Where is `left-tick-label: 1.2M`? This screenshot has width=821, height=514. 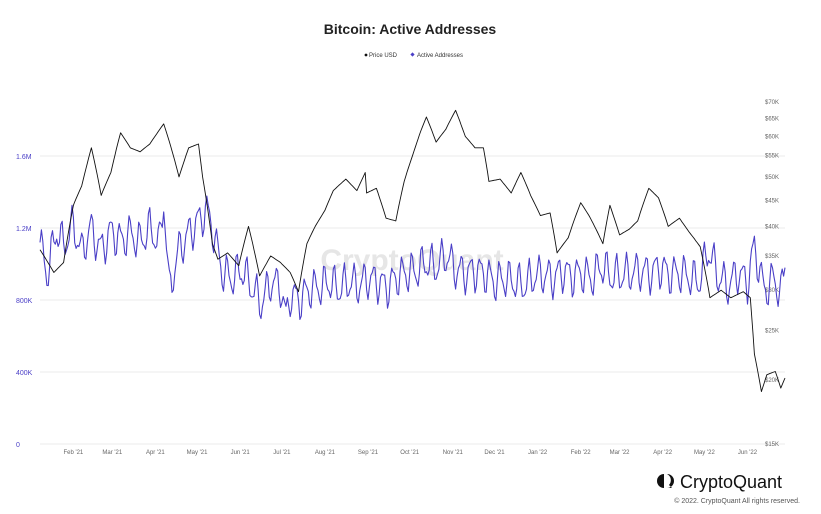
left-tick-label: 1.2M is located at coordinates (24, 229).